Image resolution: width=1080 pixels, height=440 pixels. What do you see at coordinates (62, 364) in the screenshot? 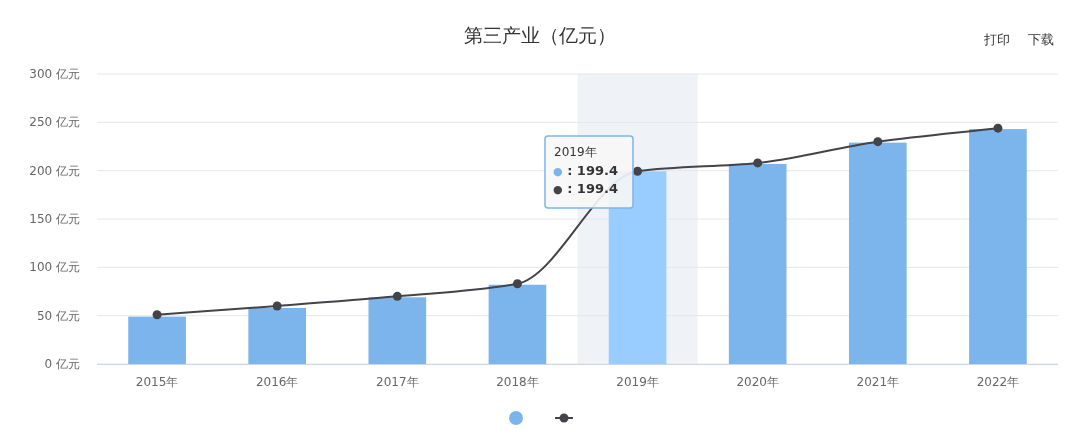
I see `y-tick-label: 0 亿元` at bounding box center [62, 364].